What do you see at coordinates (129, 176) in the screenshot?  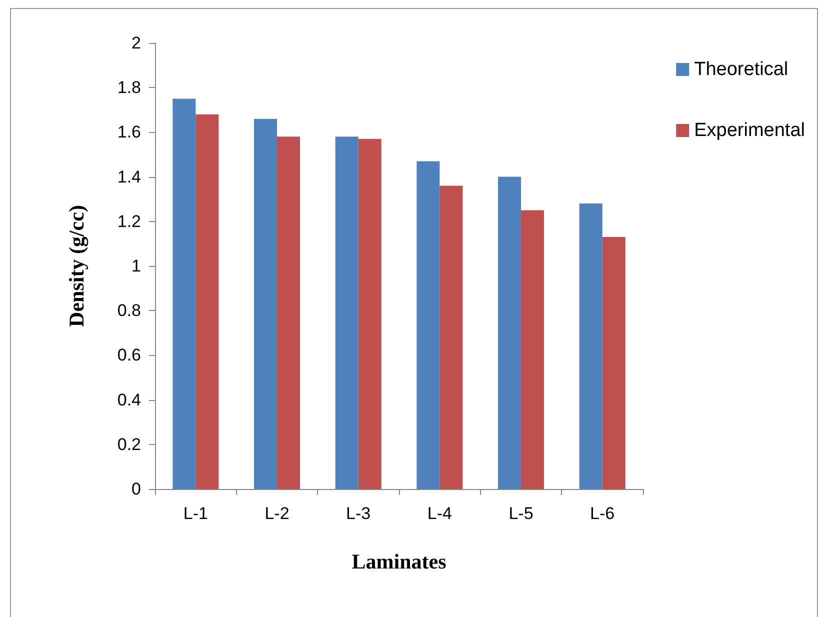 I see `y-tick-label: 1.4` at bounding box center [129, 176].